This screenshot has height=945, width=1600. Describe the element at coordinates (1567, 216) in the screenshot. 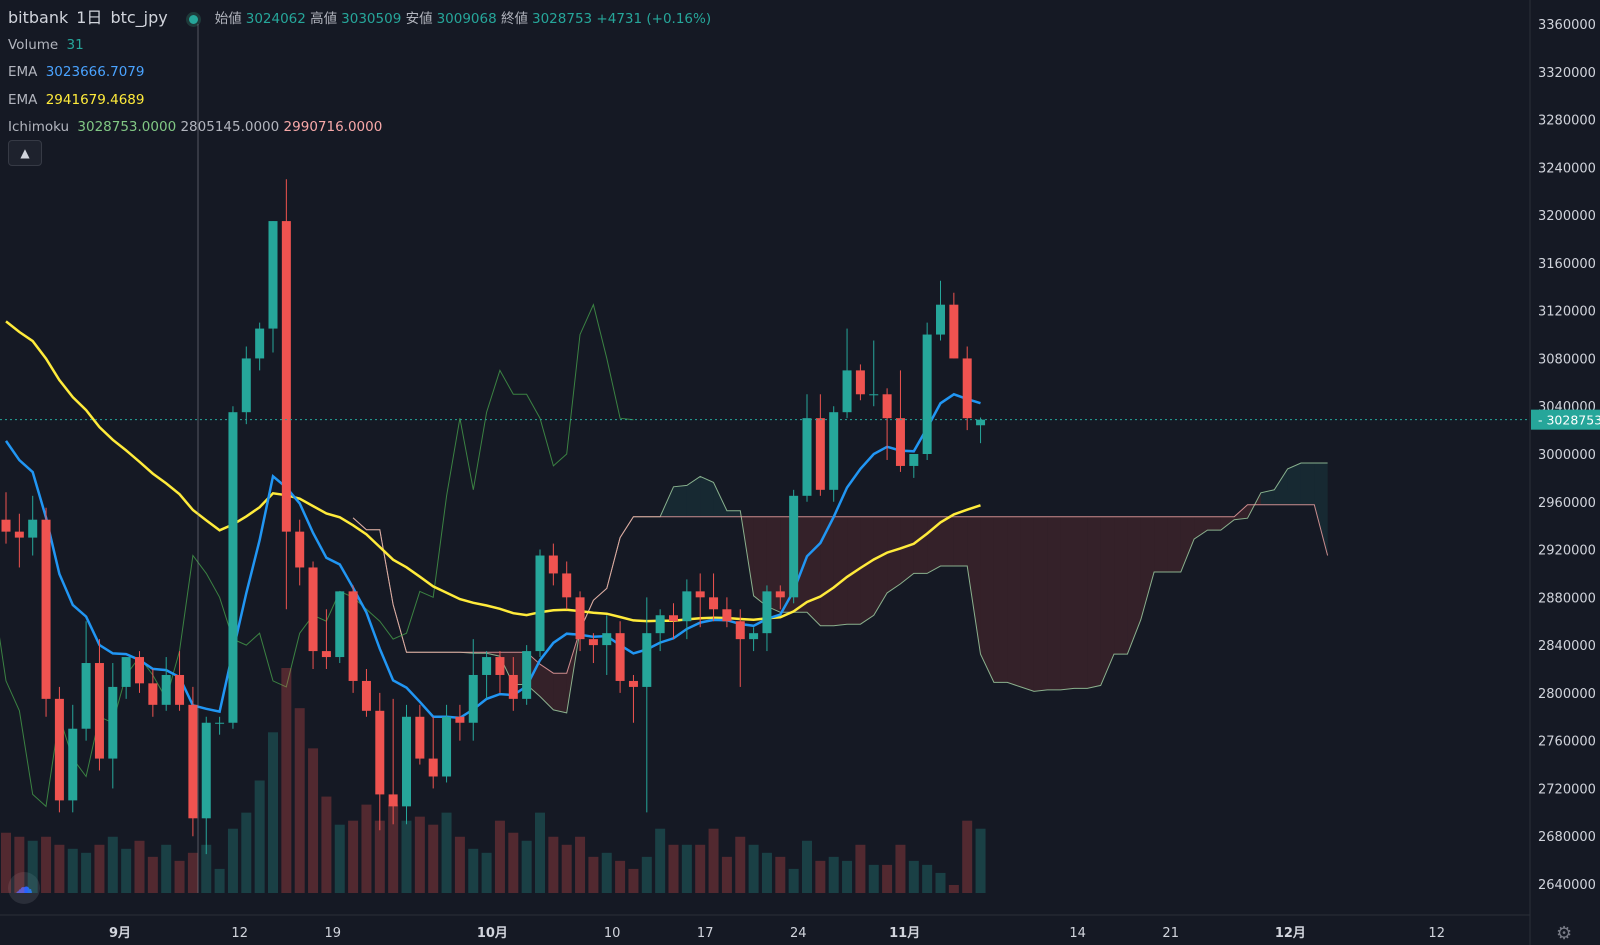

I see `price-tick-label: 3200000` at that location.